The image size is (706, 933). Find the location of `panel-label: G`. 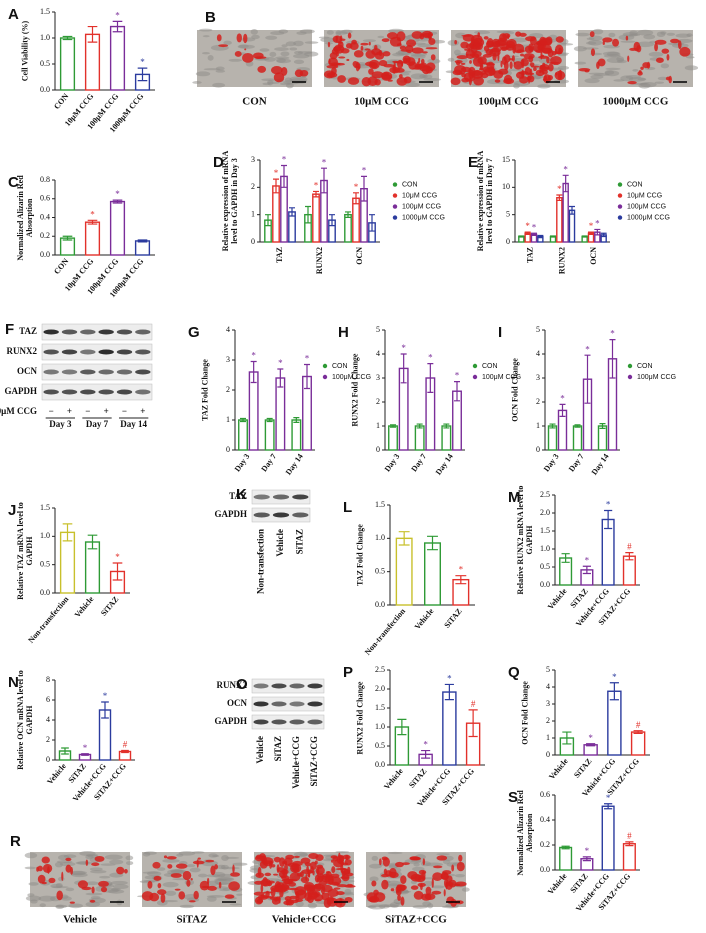

panel-label: G is located at coordinates (194, 332).